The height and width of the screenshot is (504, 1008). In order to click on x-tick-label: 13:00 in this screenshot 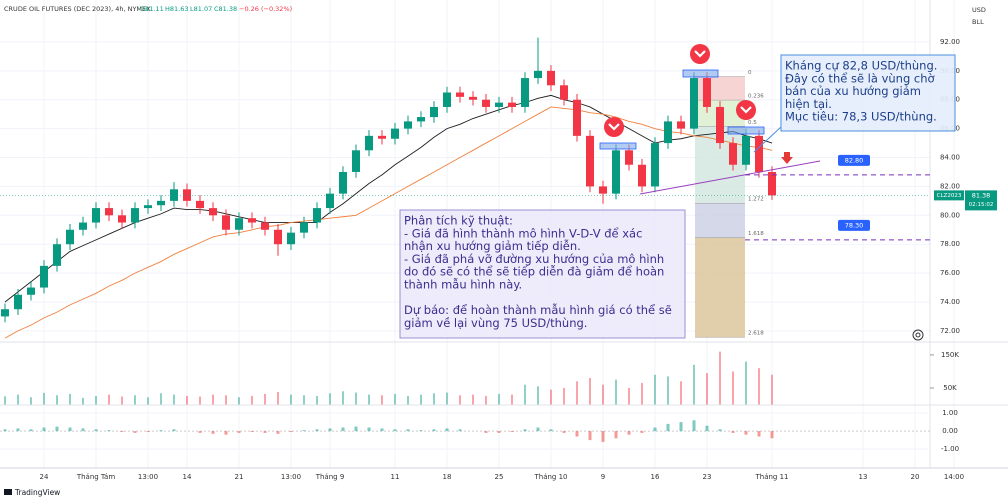, I will do `click(148, 477)`.